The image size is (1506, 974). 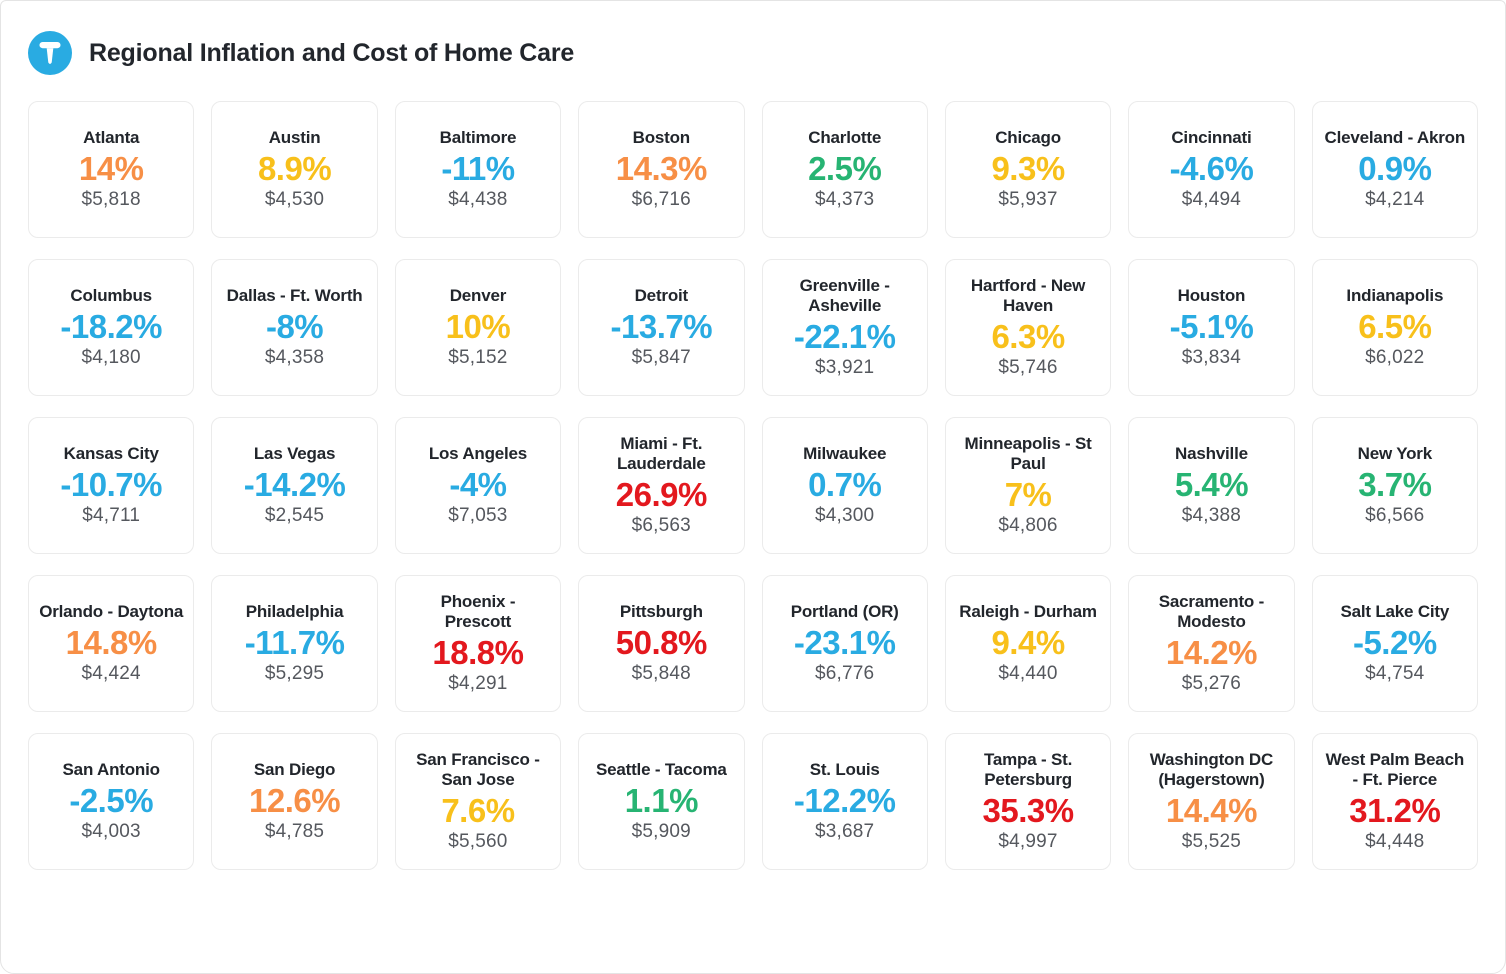 What do you see at coordinates (294, 295) in the screenshot?
I see `city-name: Dallas - Ft. Worth` at bounding box center [294, 295].